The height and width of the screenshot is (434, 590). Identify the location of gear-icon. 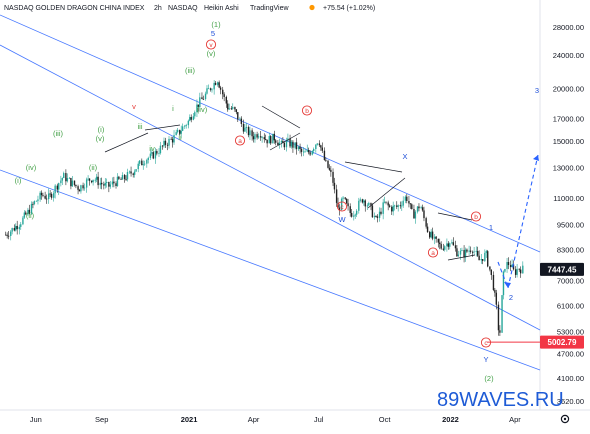
(565, 419).